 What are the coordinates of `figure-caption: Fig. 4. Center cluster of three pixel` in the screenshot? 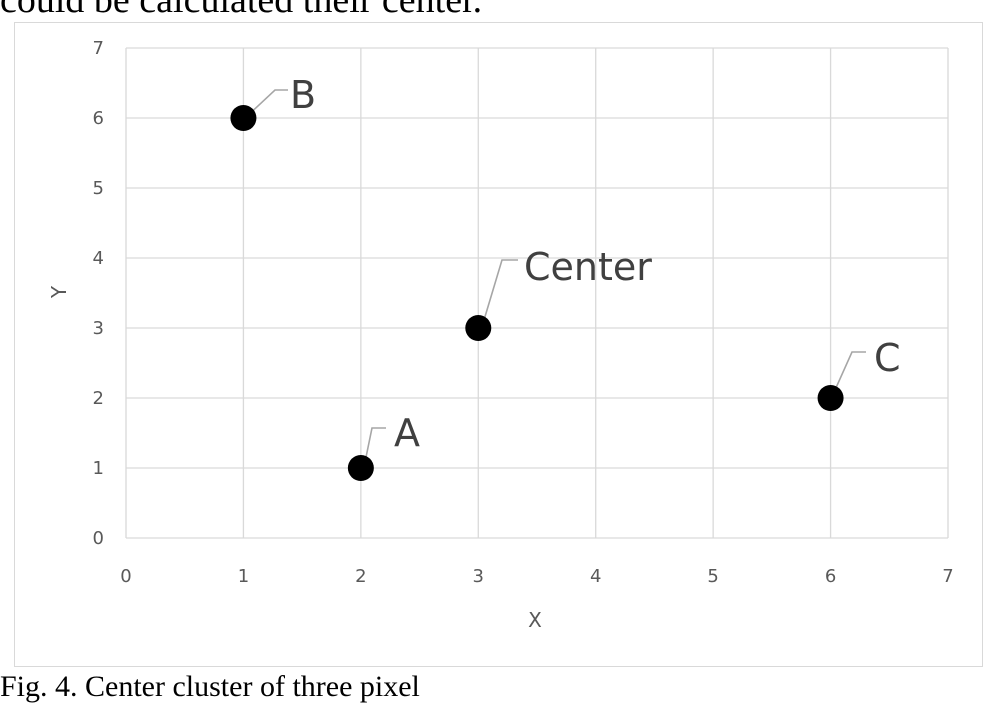 It's located at (210, 686).